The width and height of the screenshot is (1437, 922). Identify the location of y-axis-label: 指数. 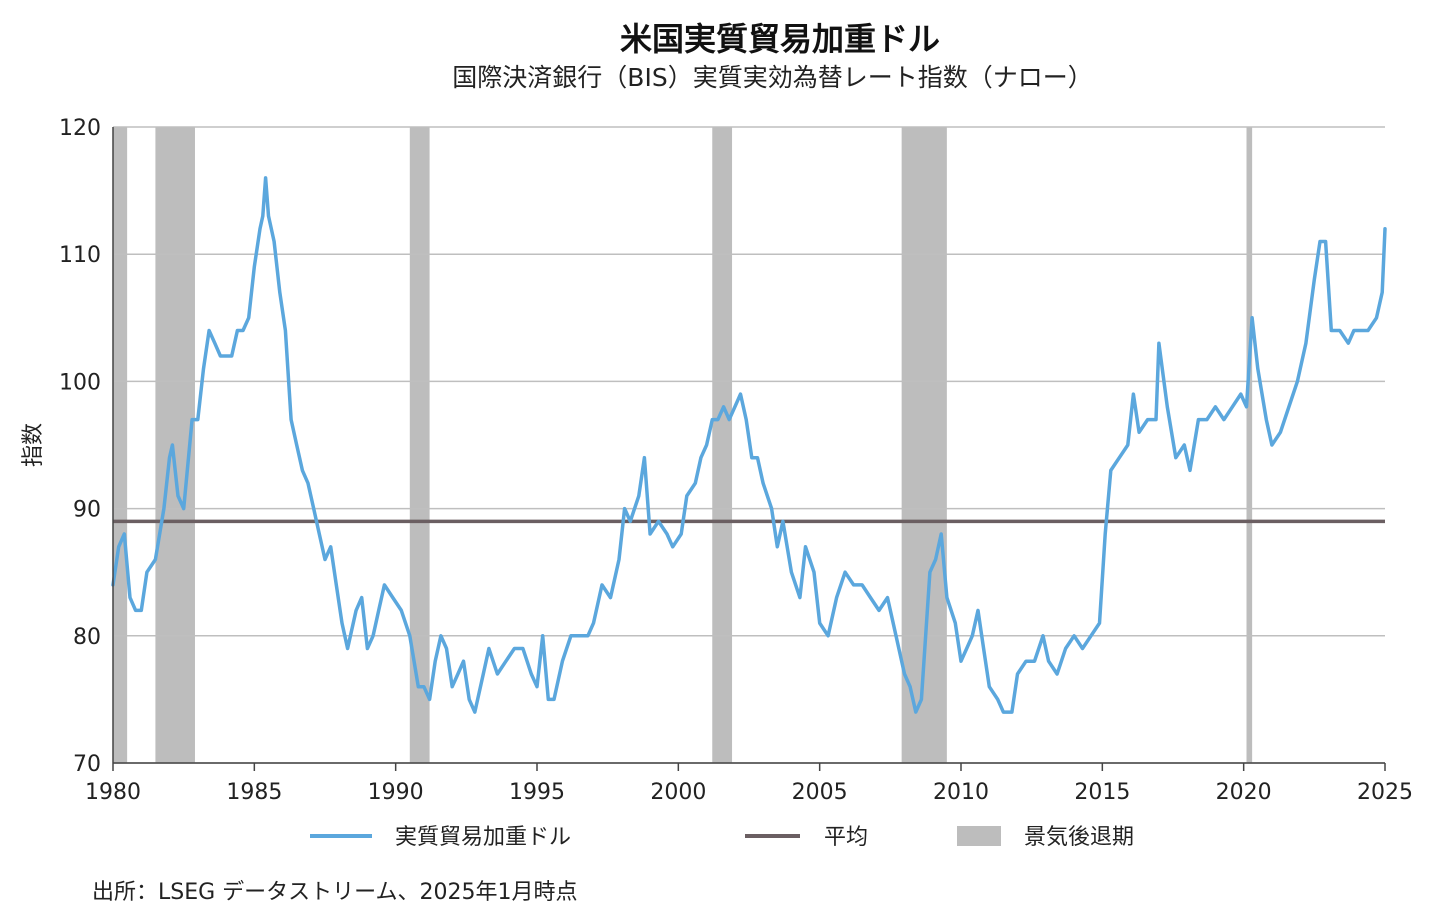
(33, 445).